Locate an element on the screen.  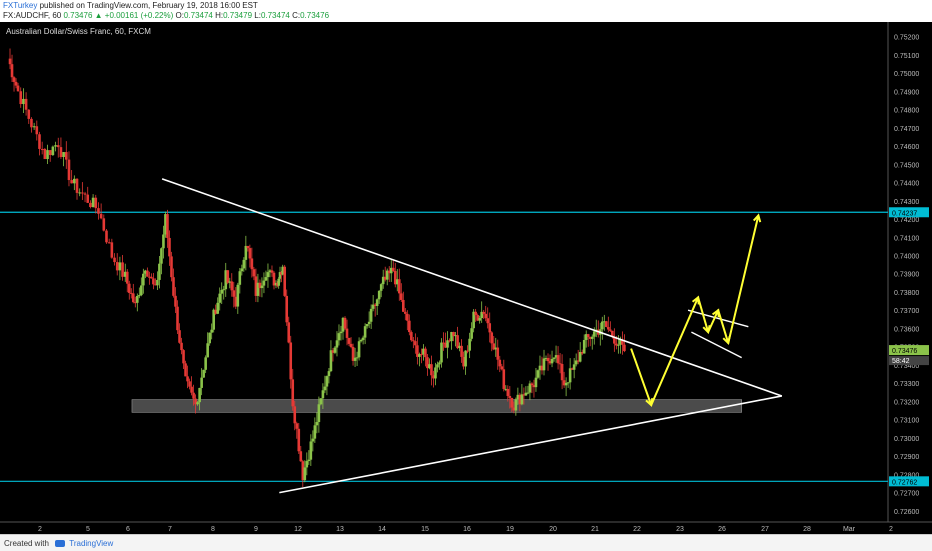
x-tick-label: 7 is located at coordinates (170, 529).